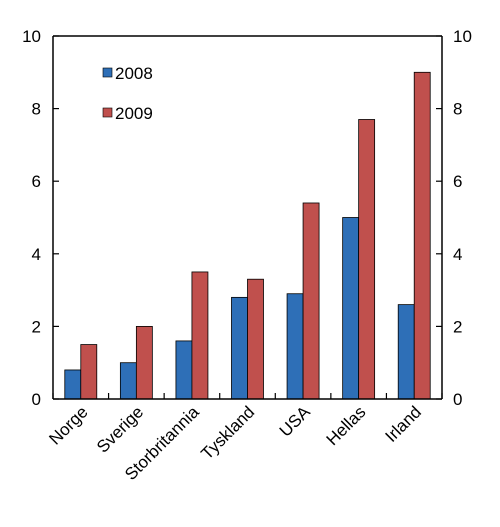 This screenshot has height=527, width=500. What do you see at coordinates (184, 370) in the screenshot?
I see `bar-2008-storbritannia` at bounding box center [184, 370].